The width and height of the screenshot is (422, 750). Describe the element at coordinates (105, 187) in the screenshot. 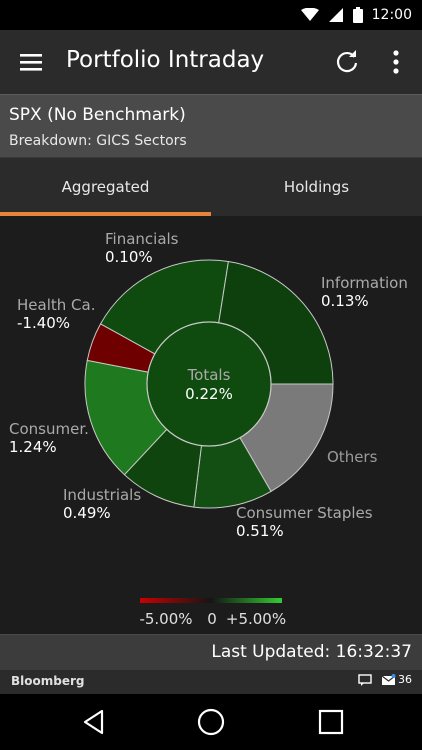

I see `tab-aggregated: Aggregated` at that location.